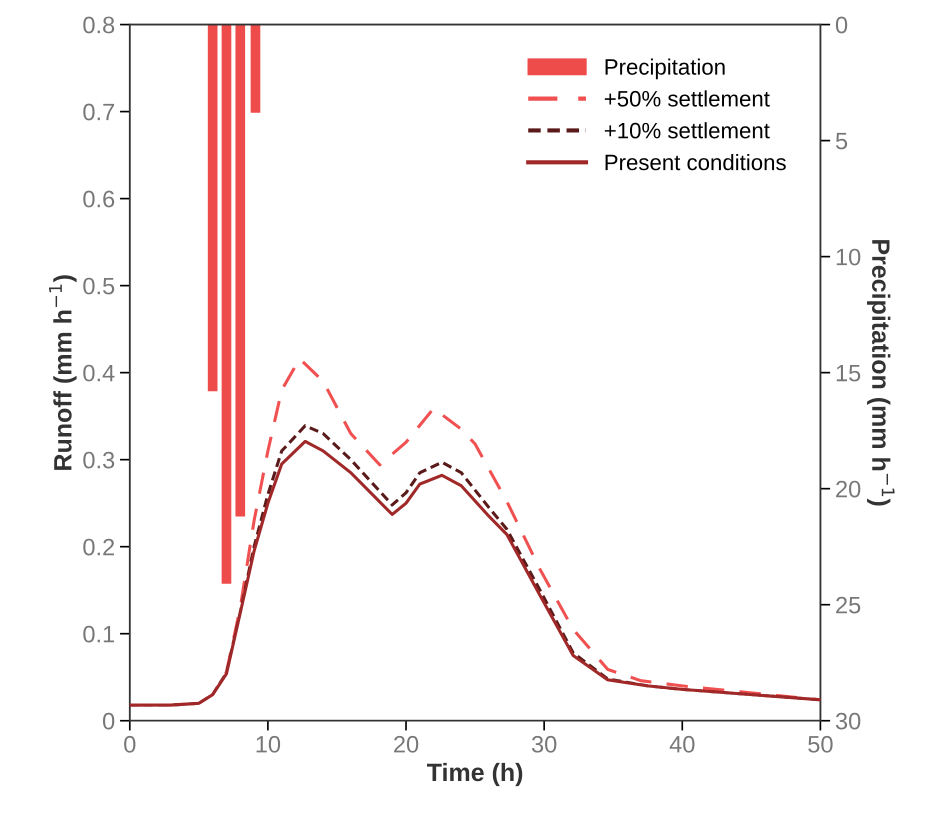 The image size is (927, 819). Describe the element at coordinates (474, 774) in the screenshot. I see `x-axis-title: Time (h)` at that location.